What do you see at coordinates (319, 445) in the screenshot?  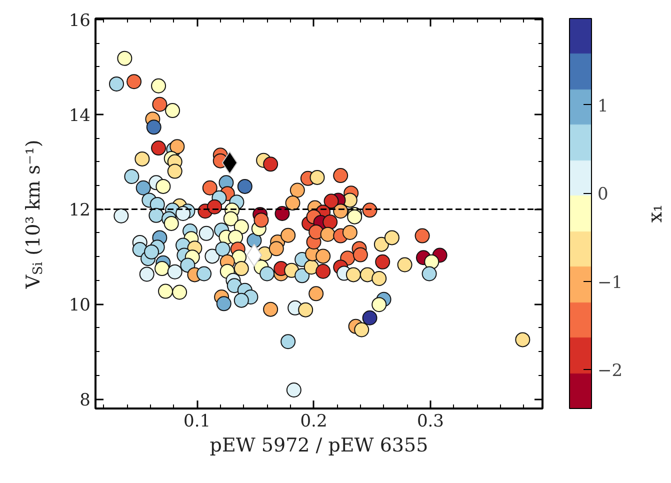 I see `x-axis-title: pEW 5972 / pEW 6355` at bounding box center [319, 445].